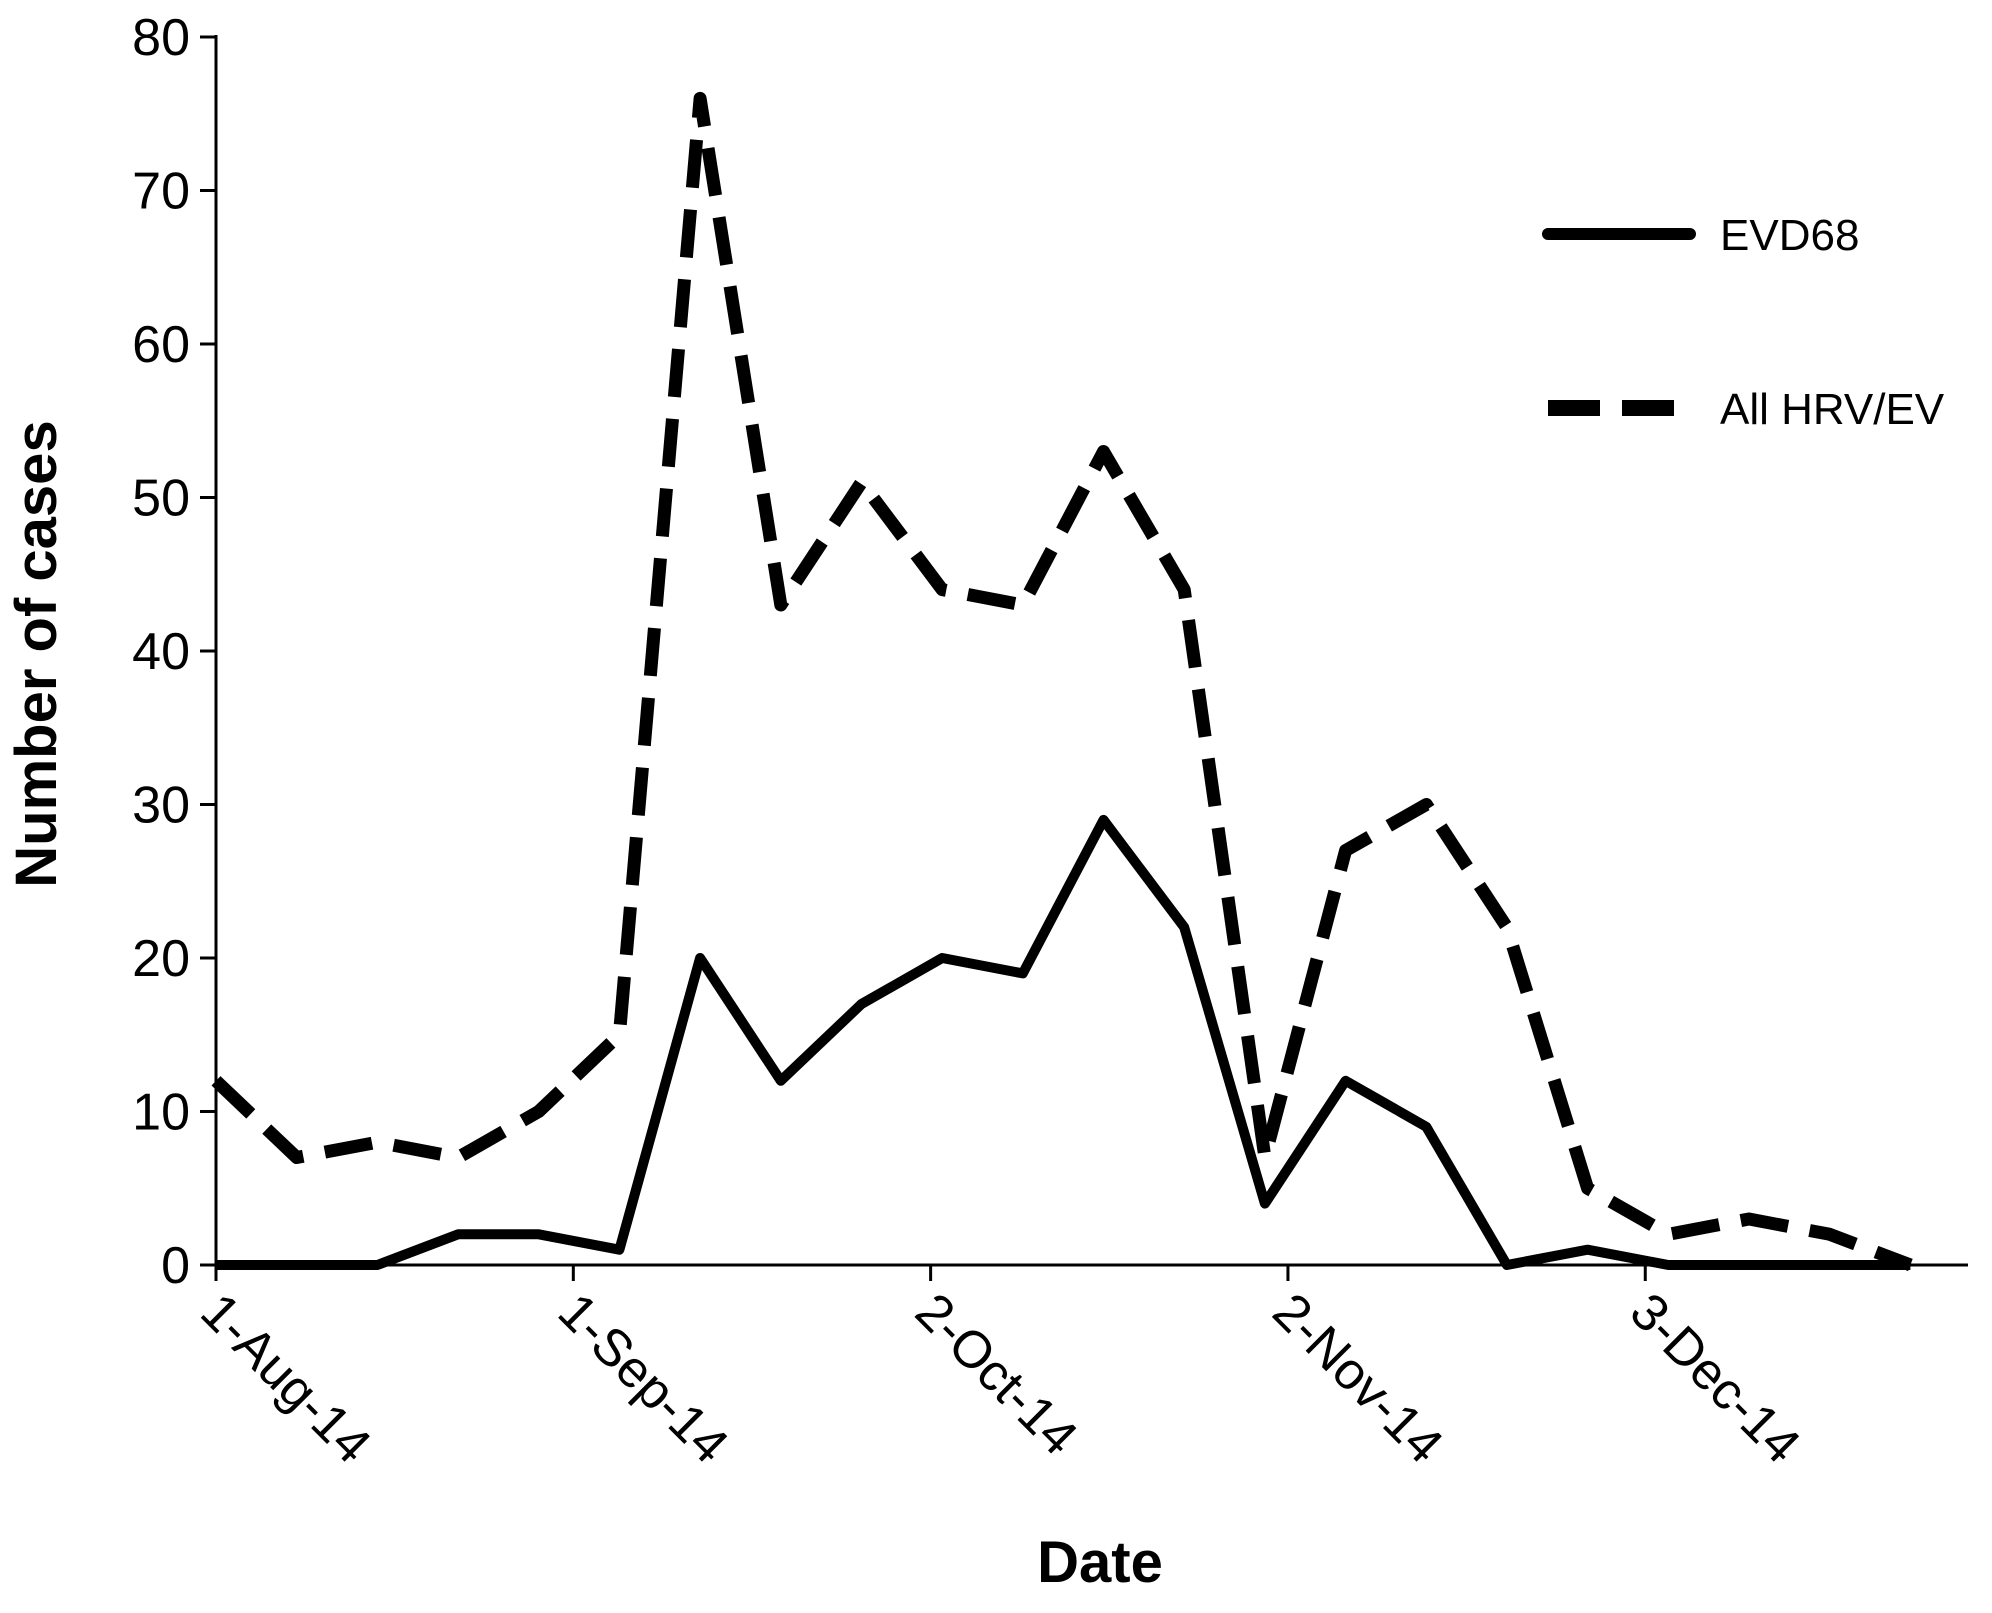 This screenshot has width=1992, height=1613. What do you see at coordinates (1100, 1562) in the screenshot?
I see `x-axis-title: Date` at bounding box center [1100, 1562].